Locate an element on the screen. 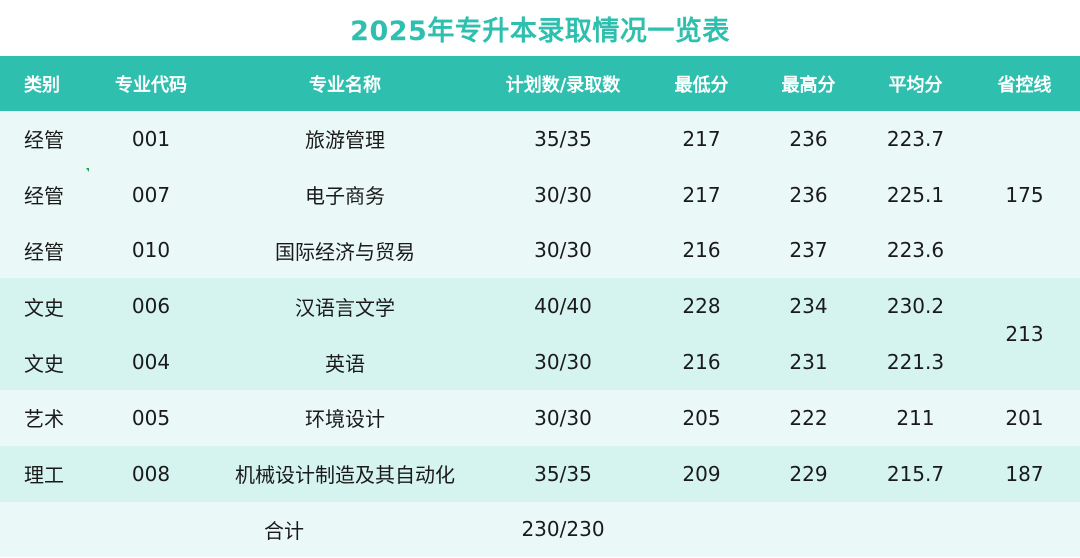 The width and height of the screenshot is (1080, 558). cell-max-score: 229 is located at coordinates (808, 473).